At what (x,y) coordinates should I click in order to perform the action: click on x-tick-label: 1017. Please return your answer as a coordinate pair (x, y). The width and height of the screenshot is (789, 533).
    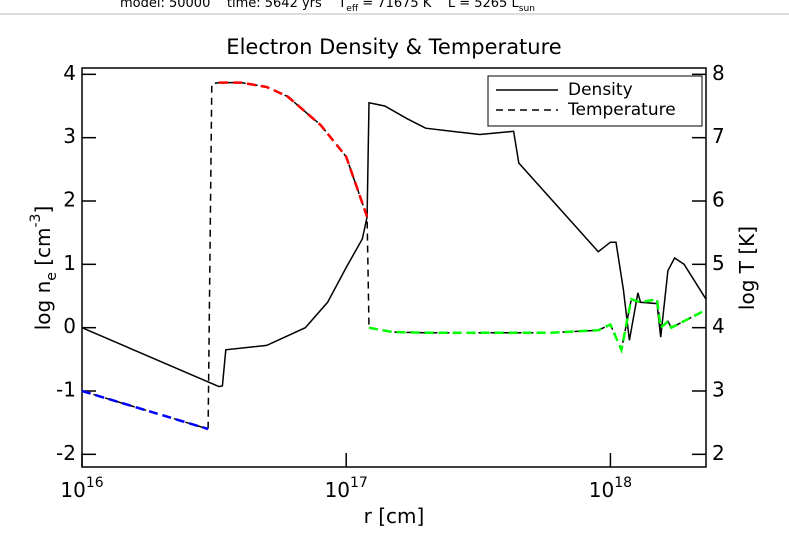
    Looking at the image, I should click on (346, 488).